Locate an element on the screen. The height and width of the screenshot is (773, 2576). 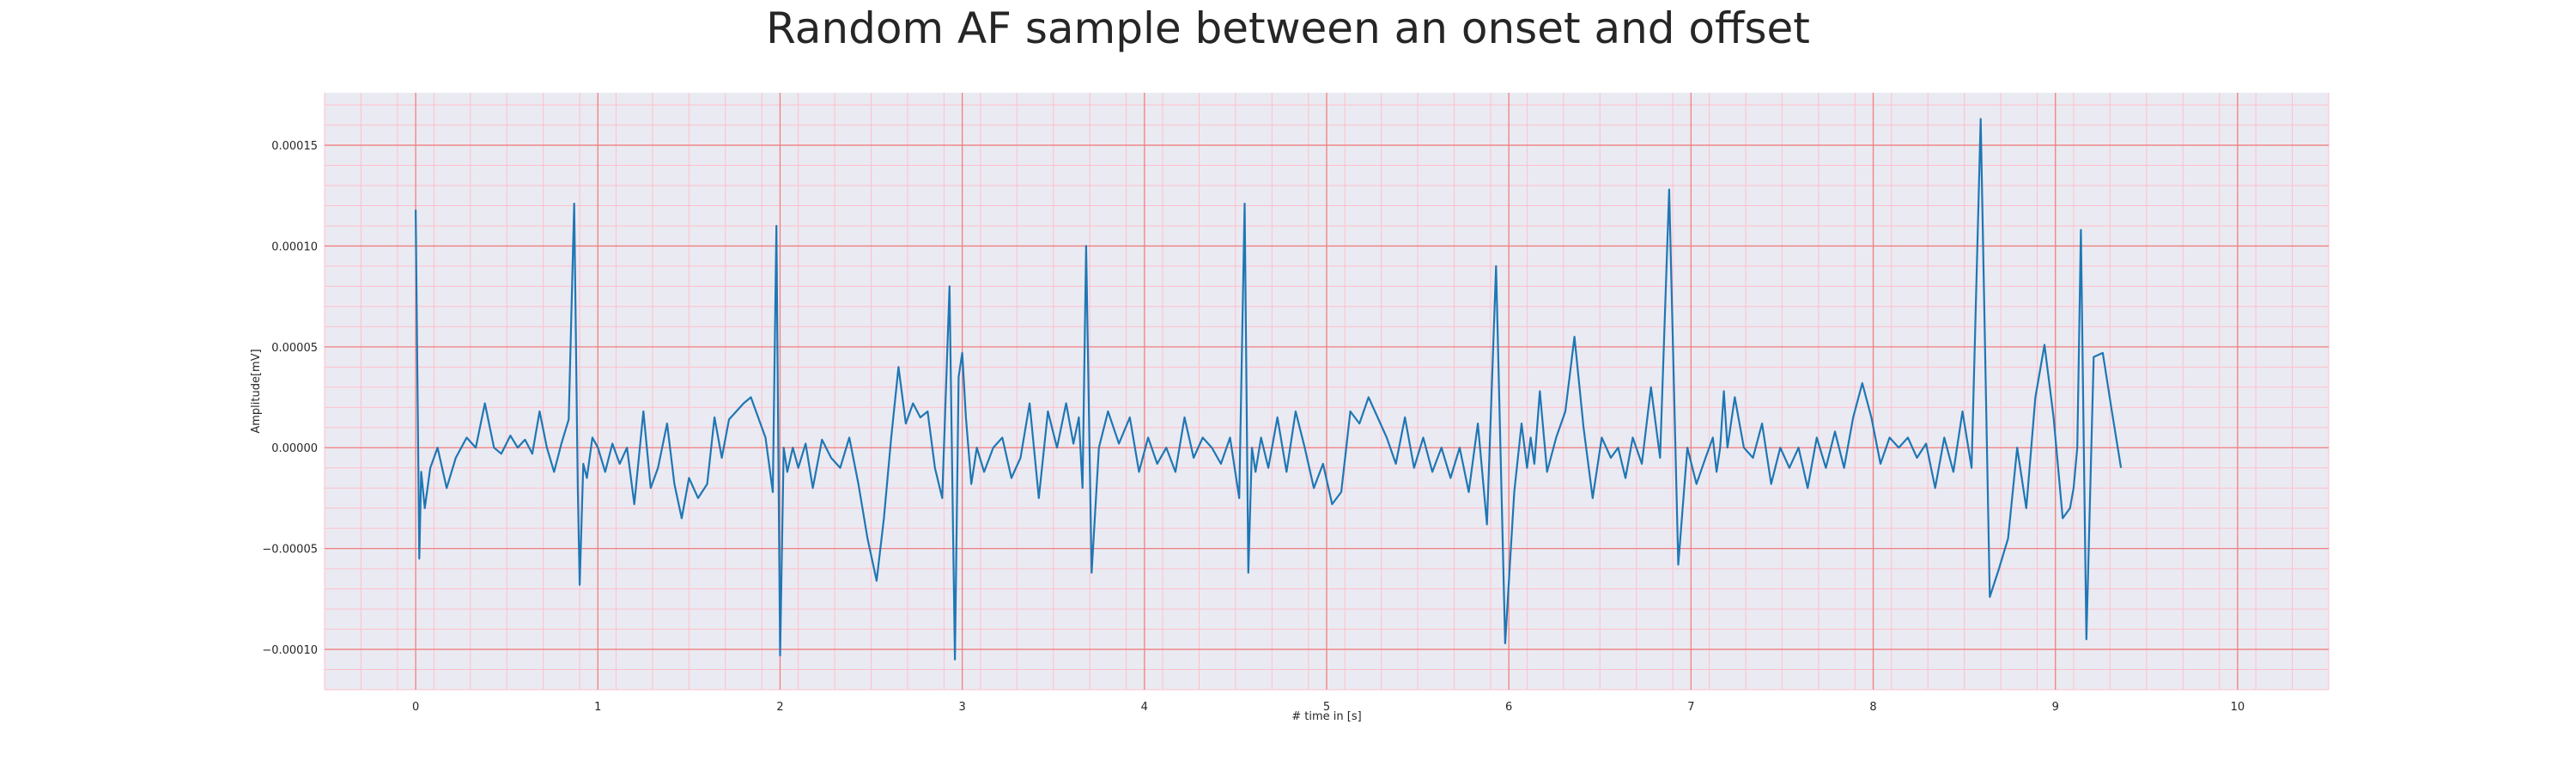
x-tick-label: 4 is located at coordinates (1144, 707).